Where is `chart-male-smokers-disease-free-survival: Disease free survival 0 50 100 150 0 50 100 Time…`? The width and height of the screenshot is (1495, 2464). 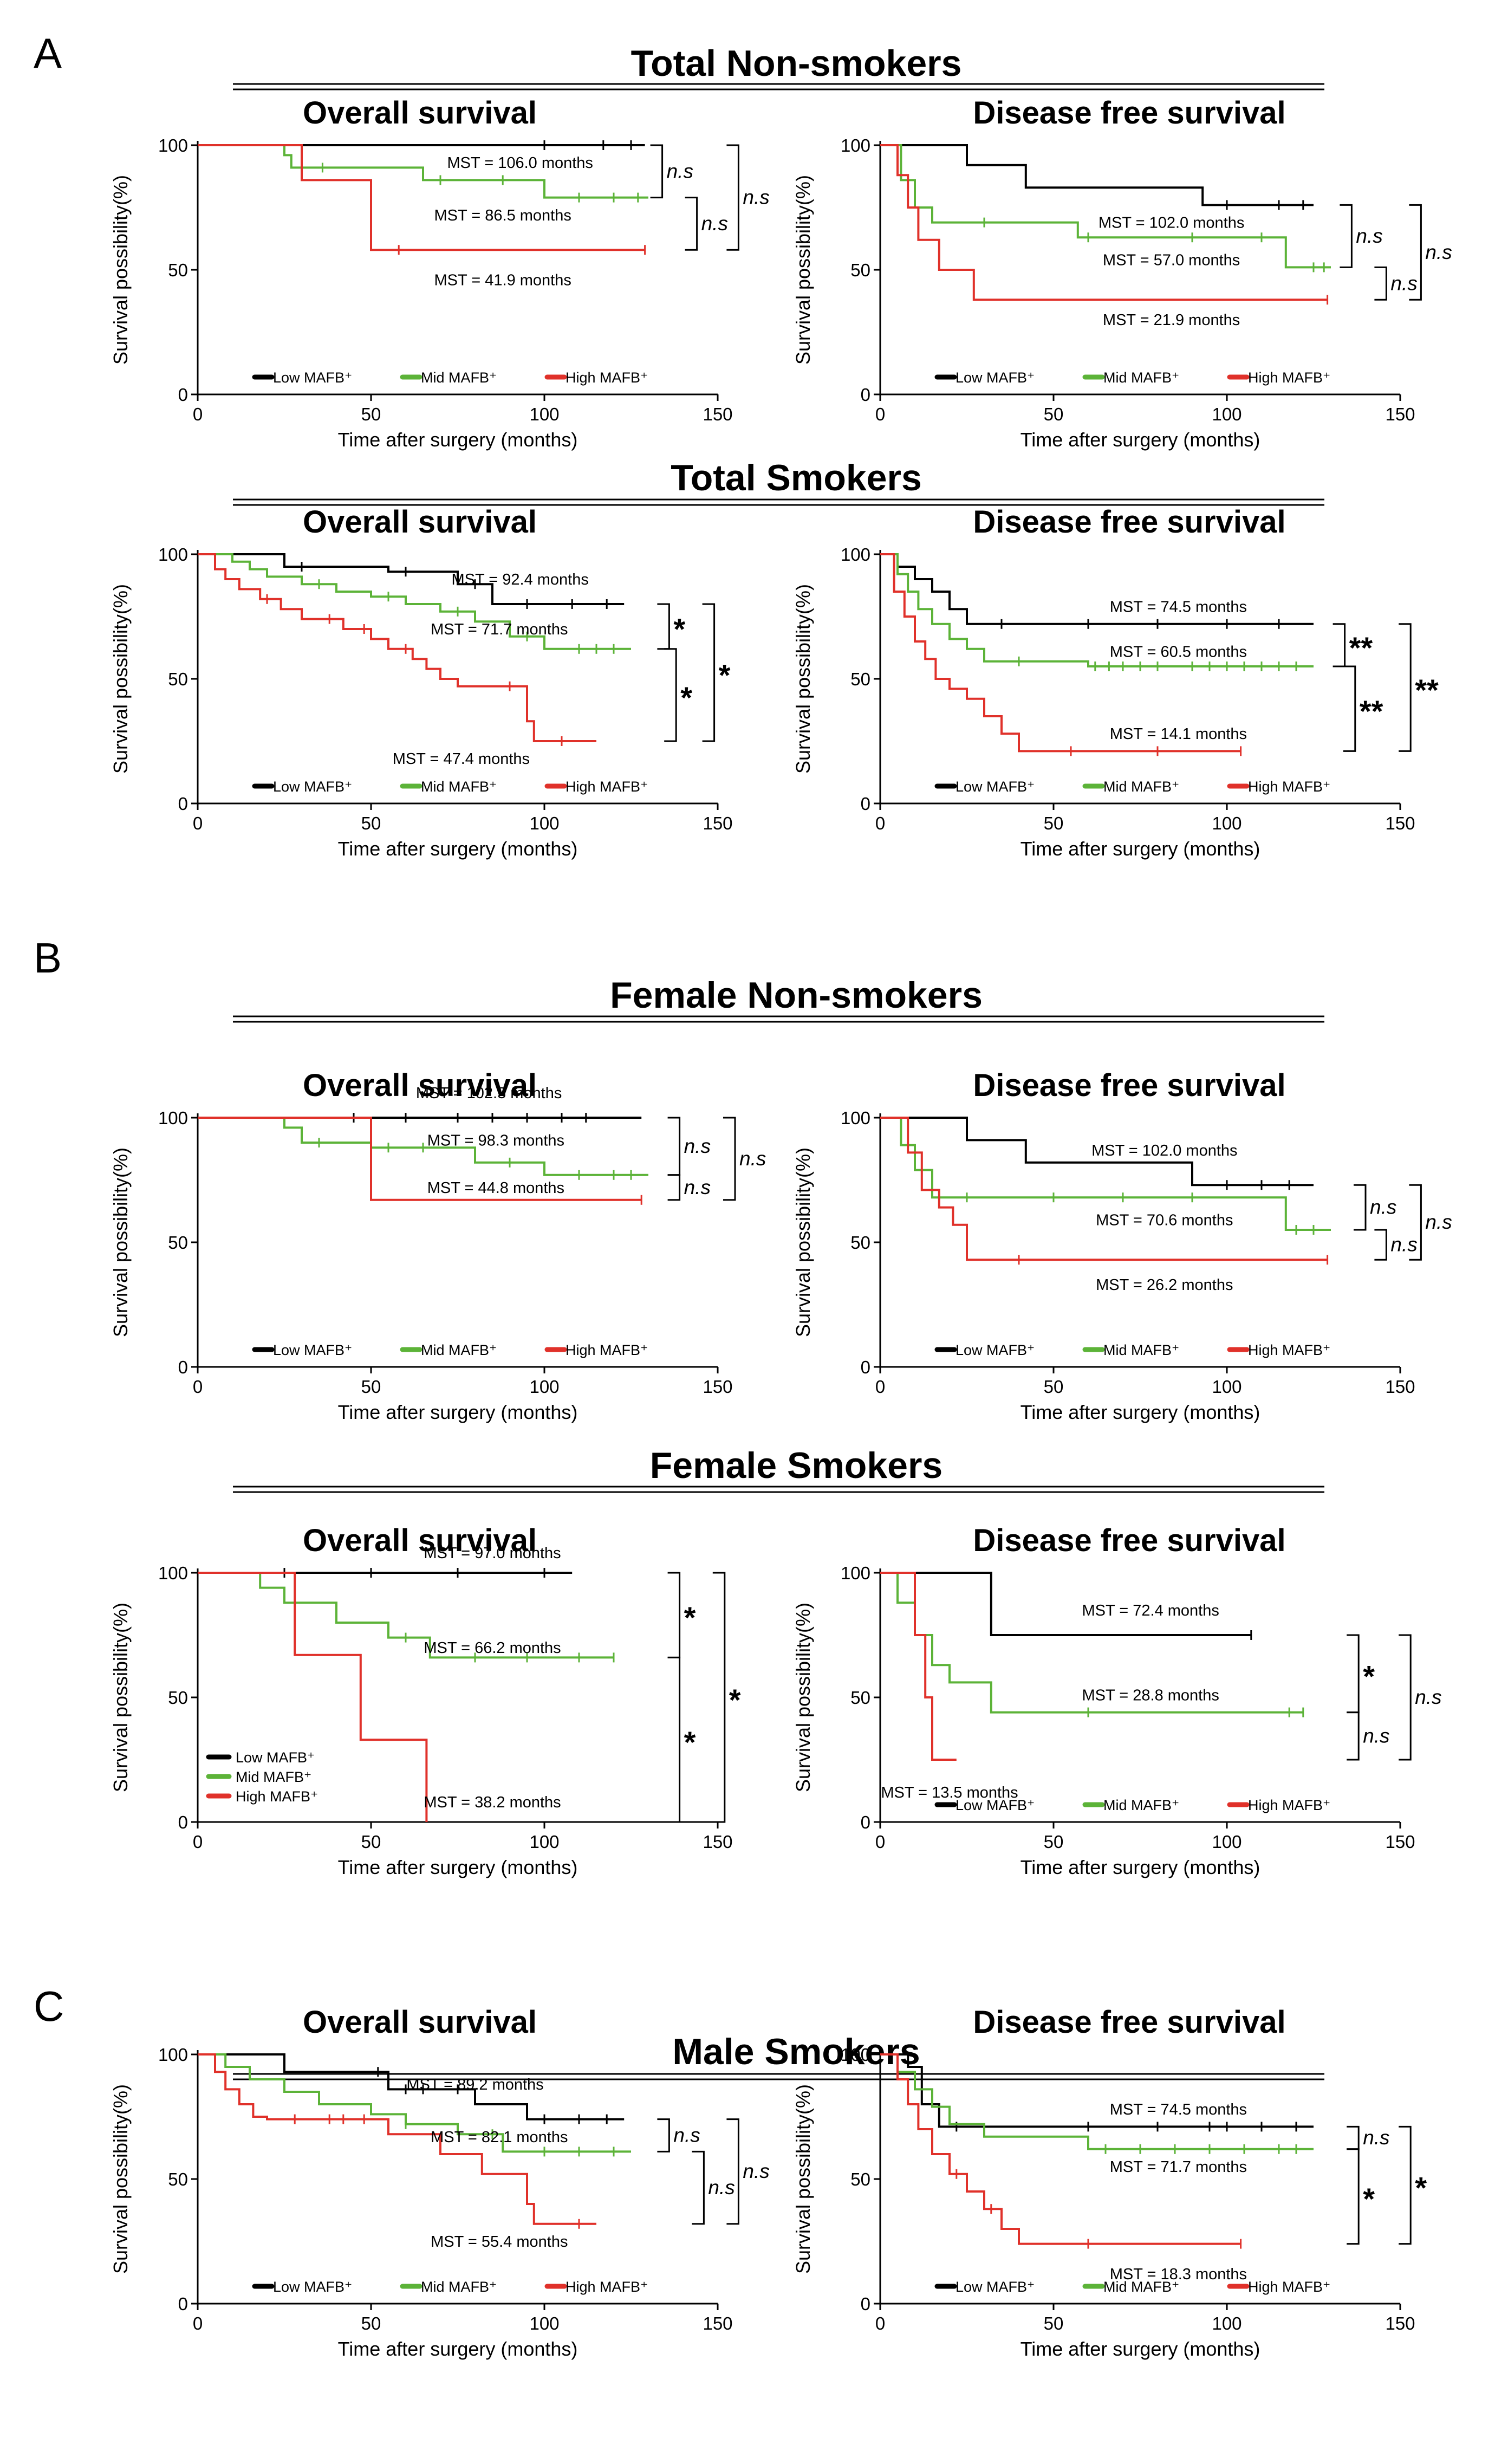
chart-male-smokers-disease-free-survival: Disease free survival 0 50 100 150 0 50 100 Time… is located at coordinates (1109, 2182).